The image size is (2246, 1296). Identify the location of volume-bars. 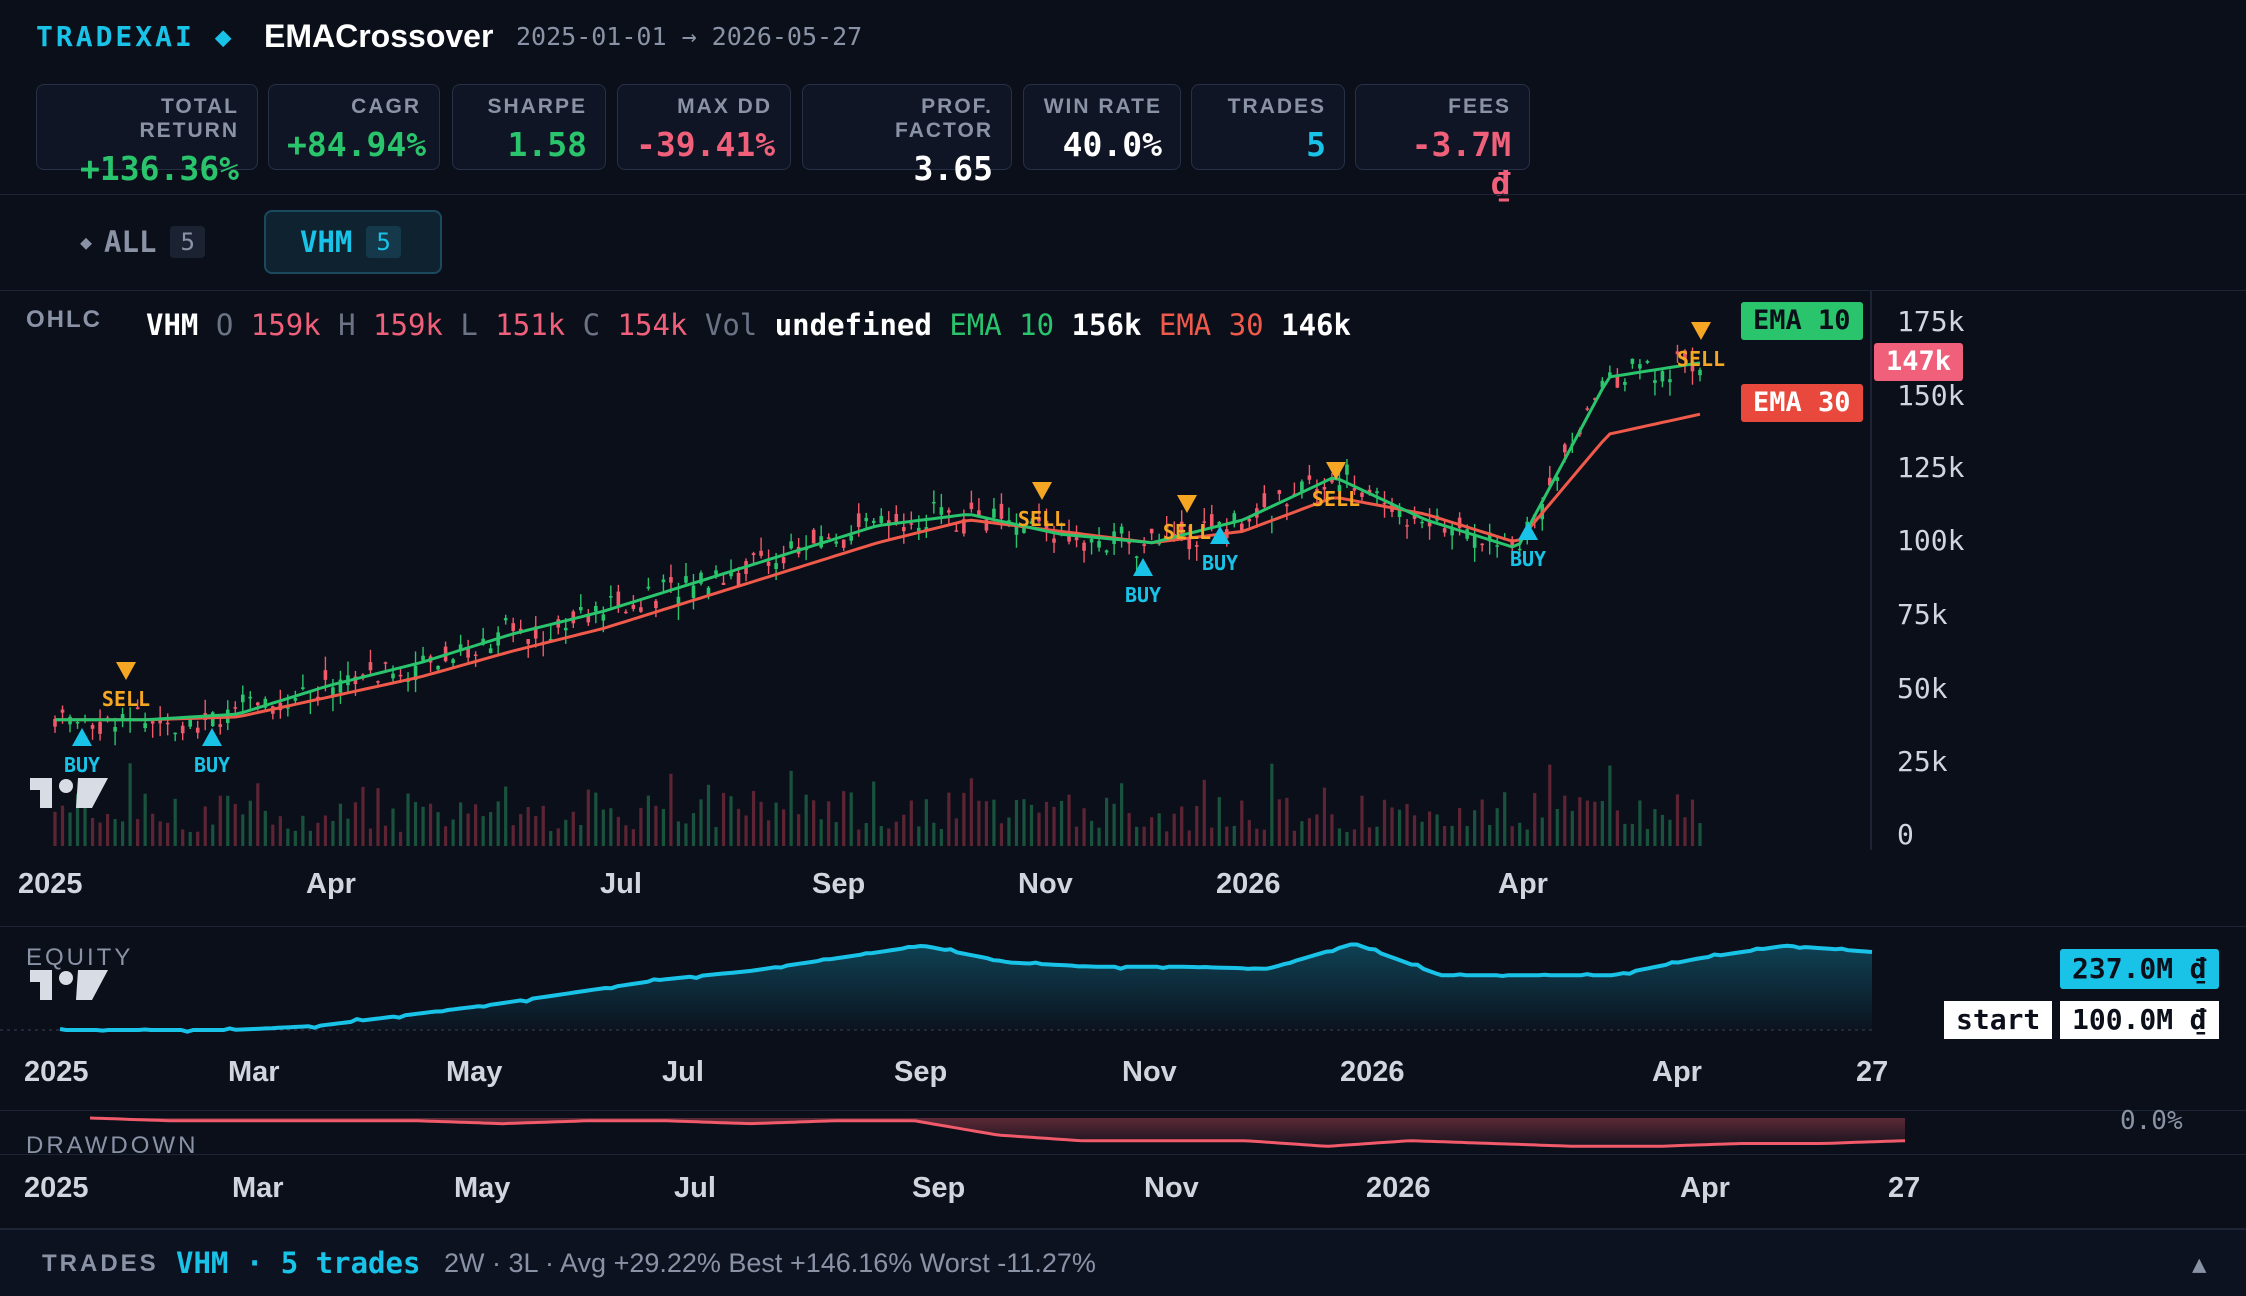
(877, 804).